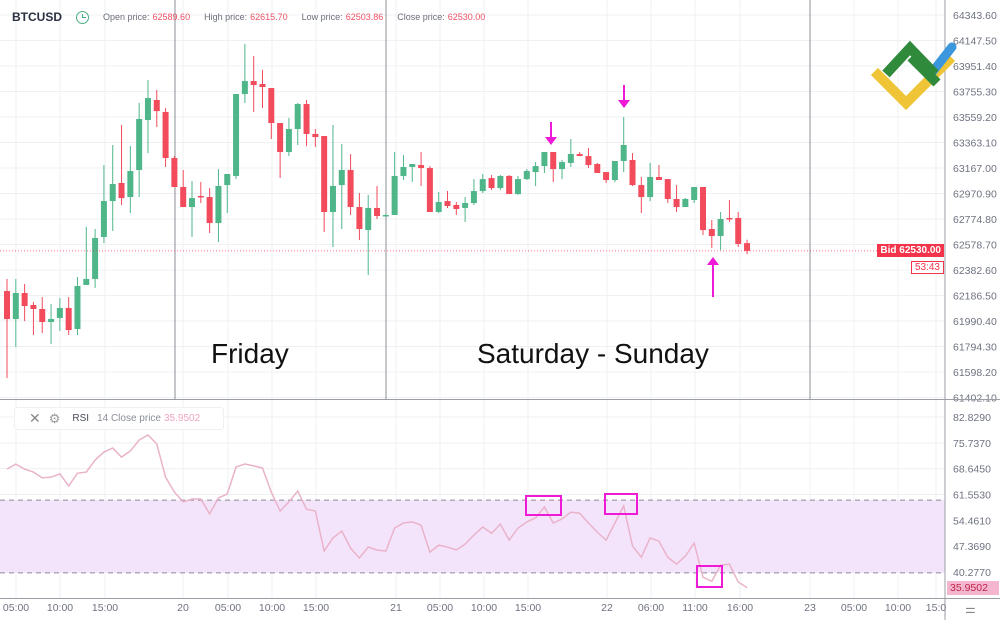 Image resolution: width=1000 pixels, height=620 pixels. What do you see at coordinates (269, 17) in the screenshot?
I see `high-value: 62615.70` at bounding box center [269, 17].